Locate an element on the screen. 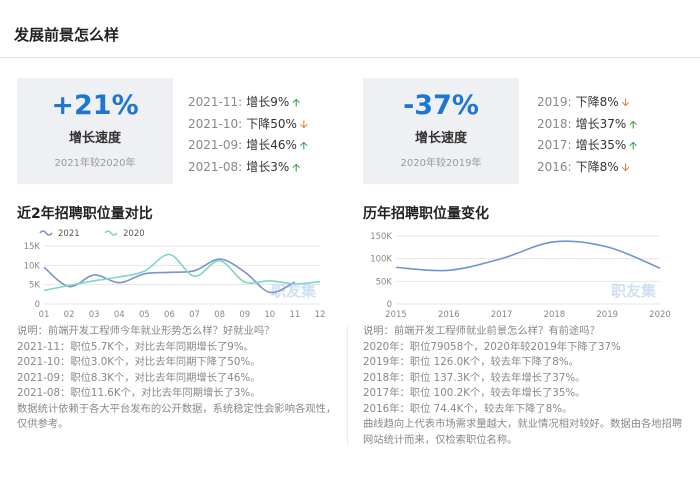  trend-label: 下降50% is located at coordinates (271, 123).